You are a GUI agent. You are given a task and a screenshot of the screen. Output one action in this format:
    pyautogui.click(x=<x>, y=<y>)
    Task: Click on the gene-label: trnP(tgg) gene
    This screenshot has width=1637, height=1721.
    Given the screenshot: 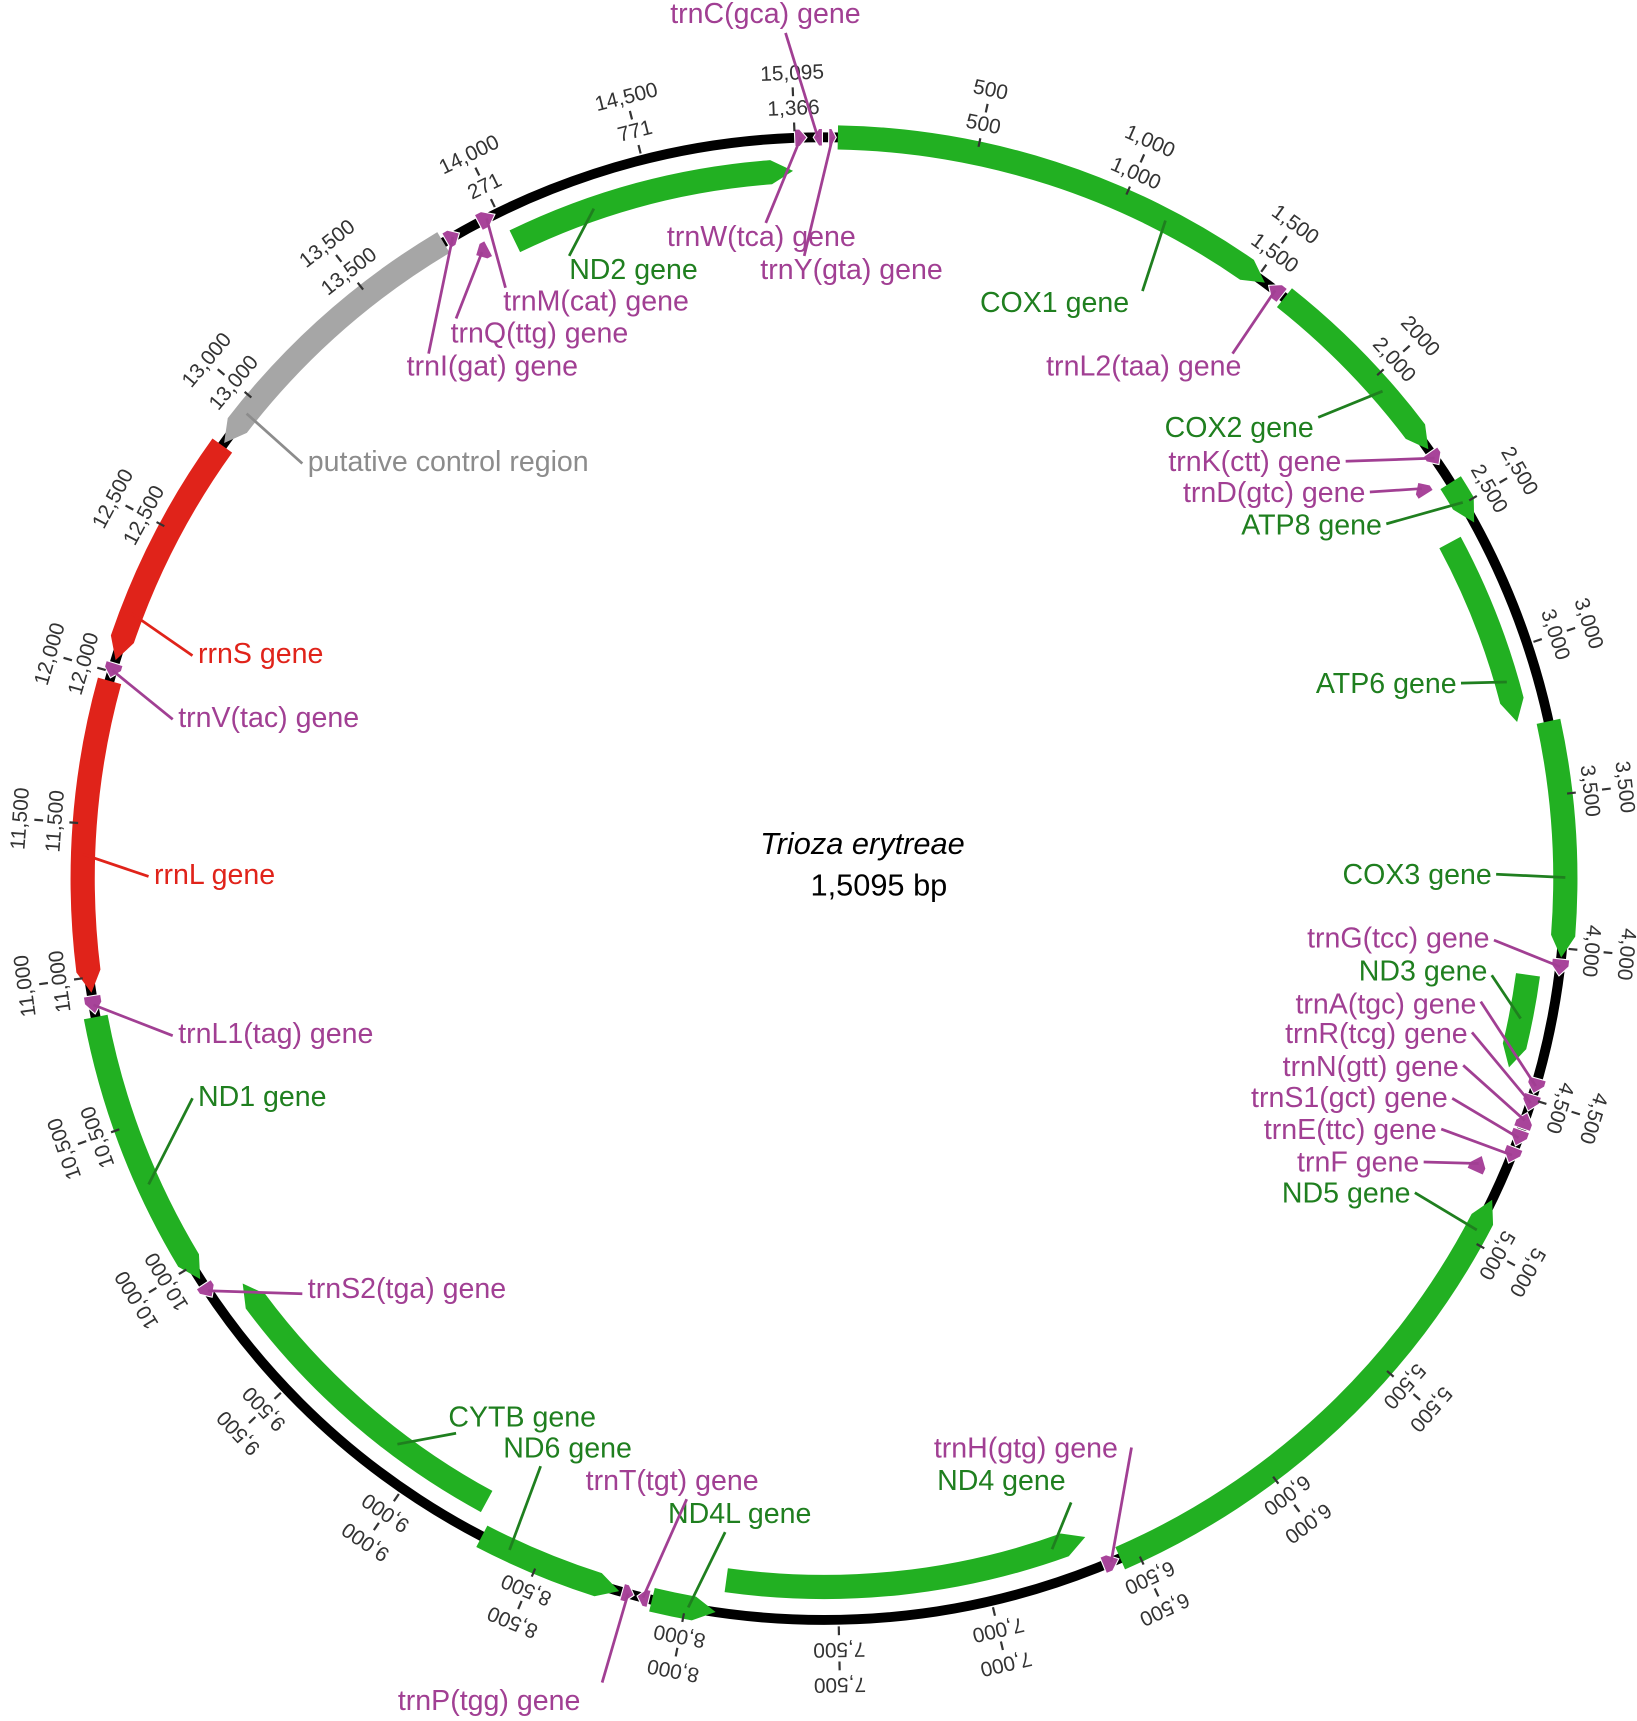 What is the action you would take?
    pyautogui.click(x=489, y=1701)
    